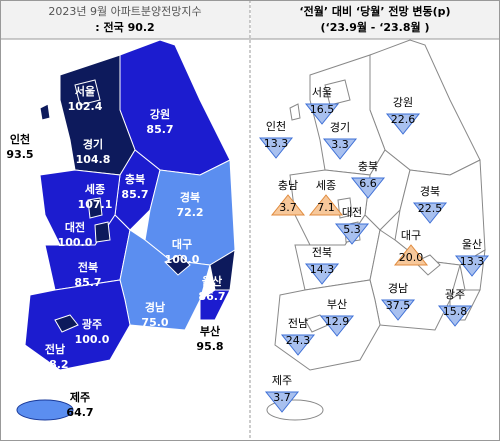  I want to click on region-value: 86.7, so click(211, 296).